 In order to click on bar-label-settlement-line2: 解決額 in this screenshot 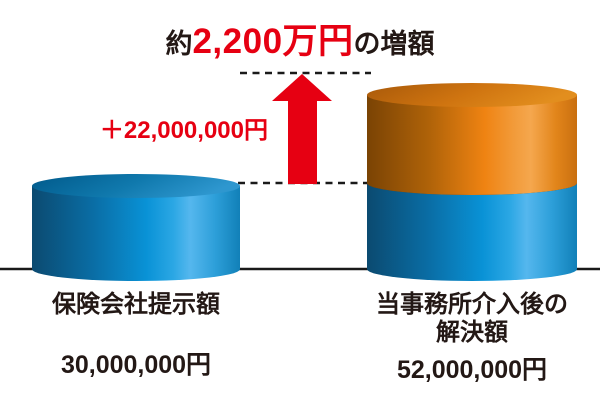, I will do `click(472, 332)`.